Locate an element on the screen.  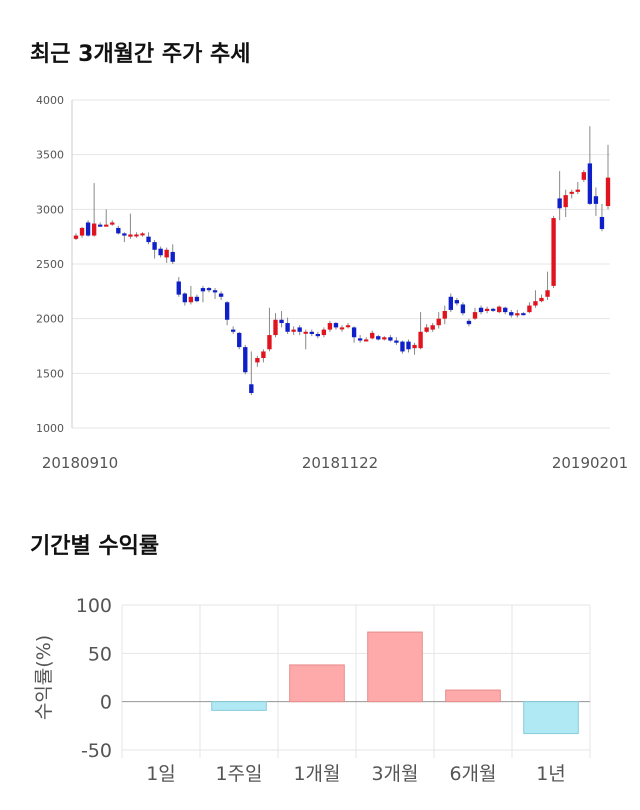
y-tick-label: 3500 is located at coordinates (50, 155).